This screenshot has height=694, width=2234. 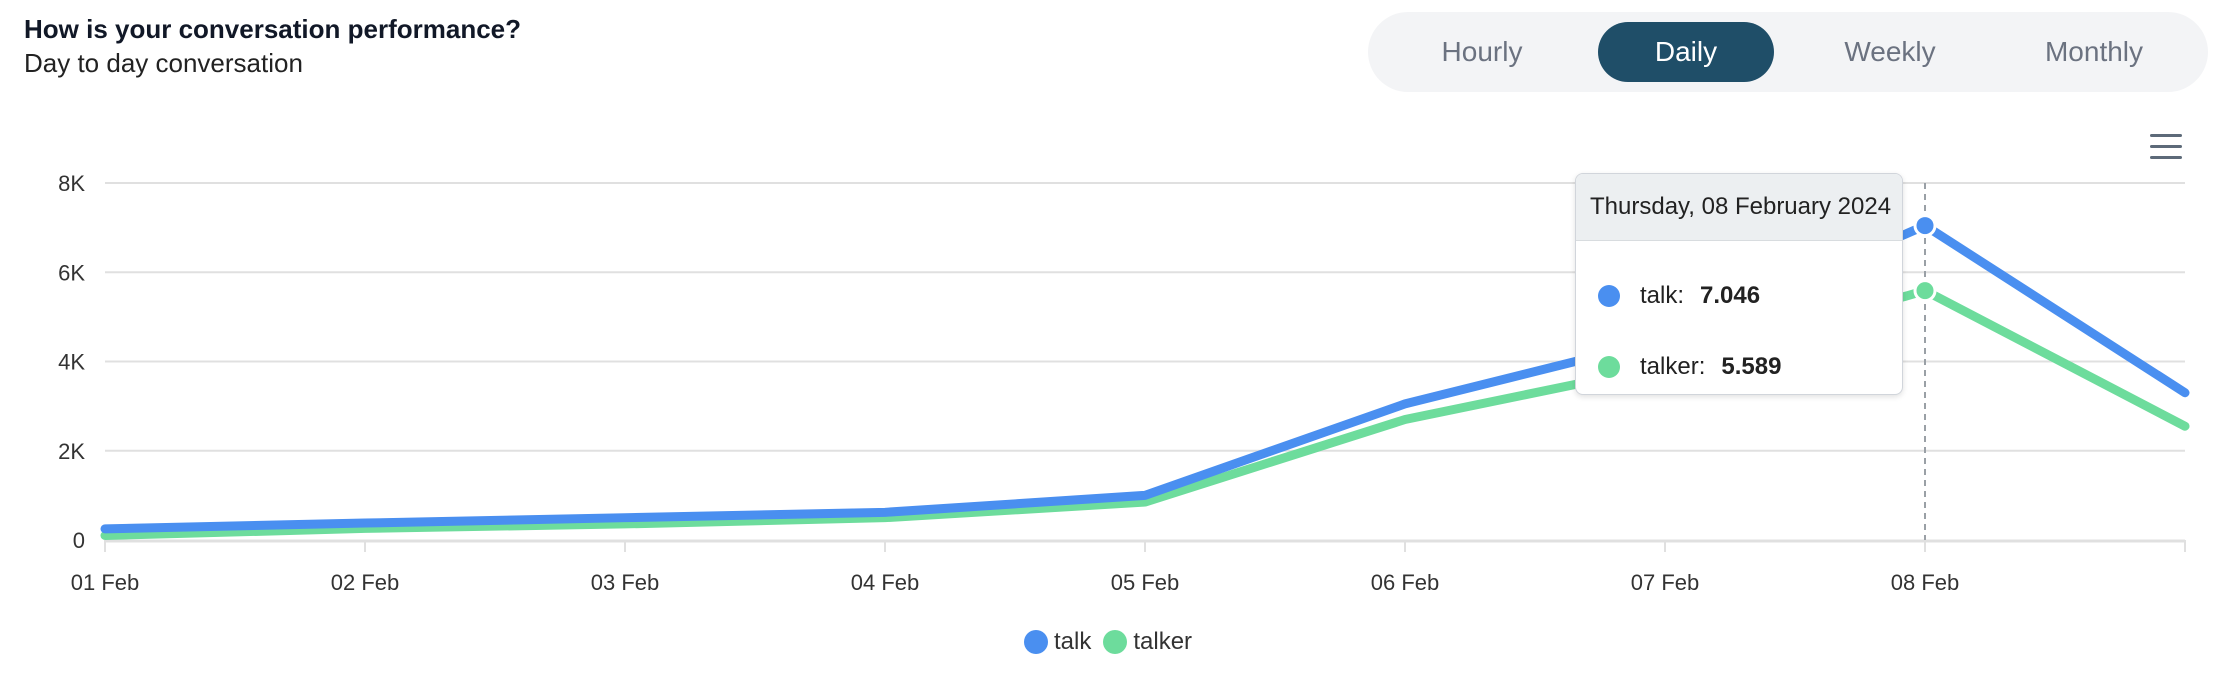 What do you see at coordinates (1036, 642) in the screenshot?
I see `legend-dot-talk` at bounding box center [1036, 642].